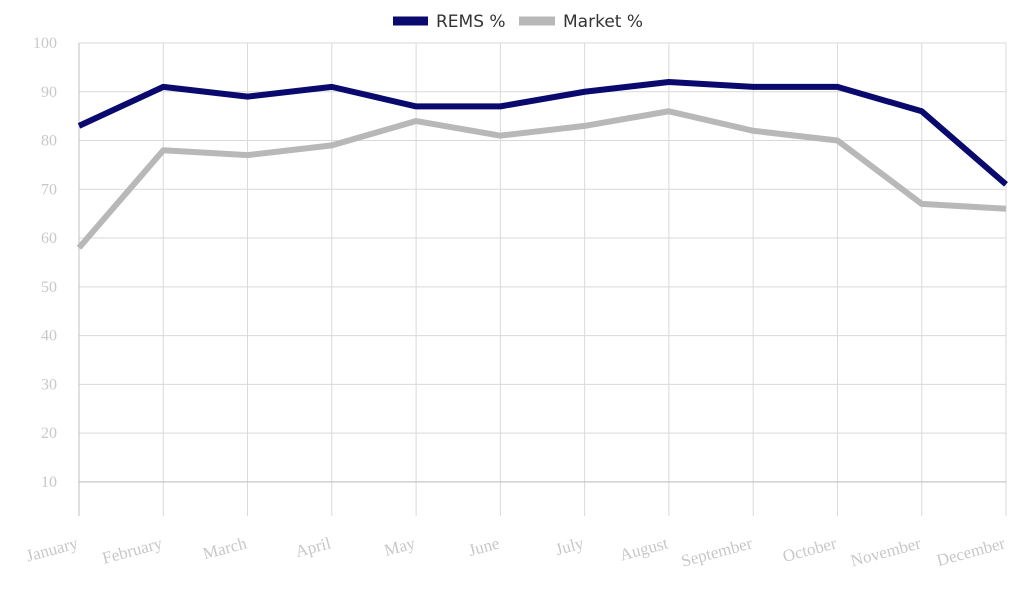 This screenshot has width=1024, height=591. Describe the element at coordinates (49, 92) in the screenshot. I see `y-tick-label: 90` at that location.